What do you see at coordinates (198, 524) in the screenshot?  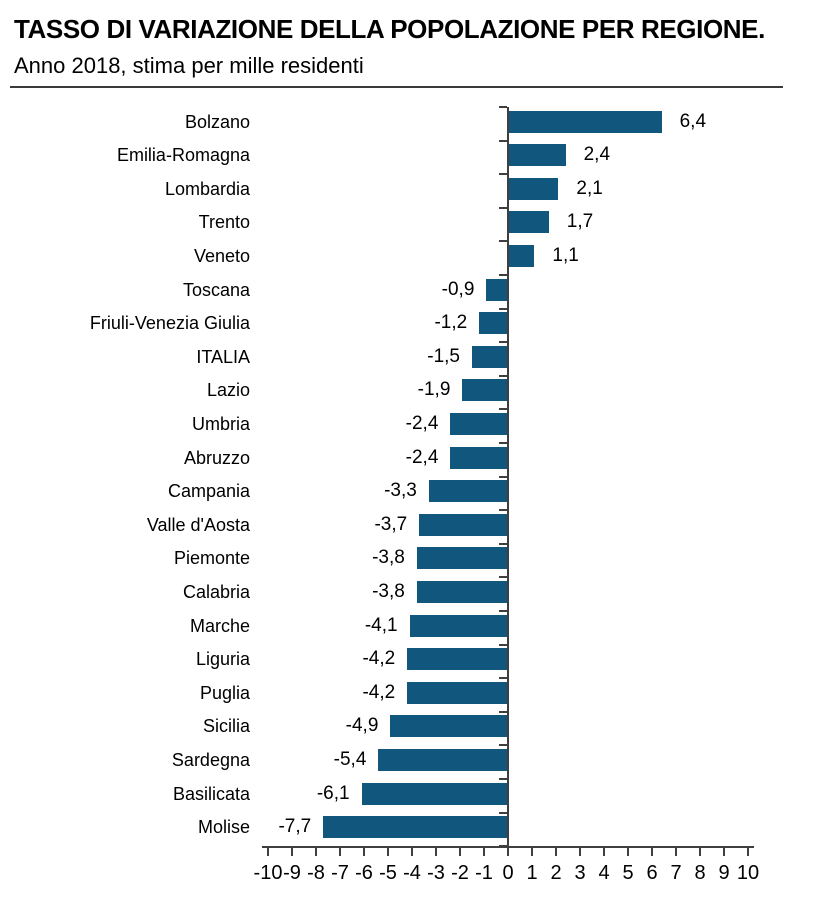 I see `category-label: Valle d'Aosta` at bounding box center [198, 524].